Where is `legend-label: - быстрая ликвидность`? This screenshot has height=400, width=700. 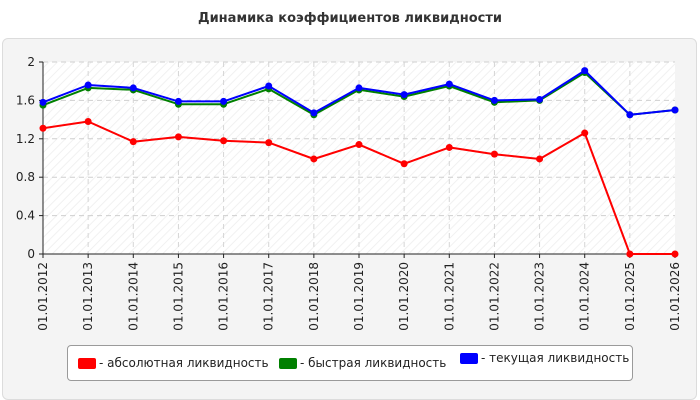
legend-label: - быстрая ликвидность is located at coordinates (373, 363).